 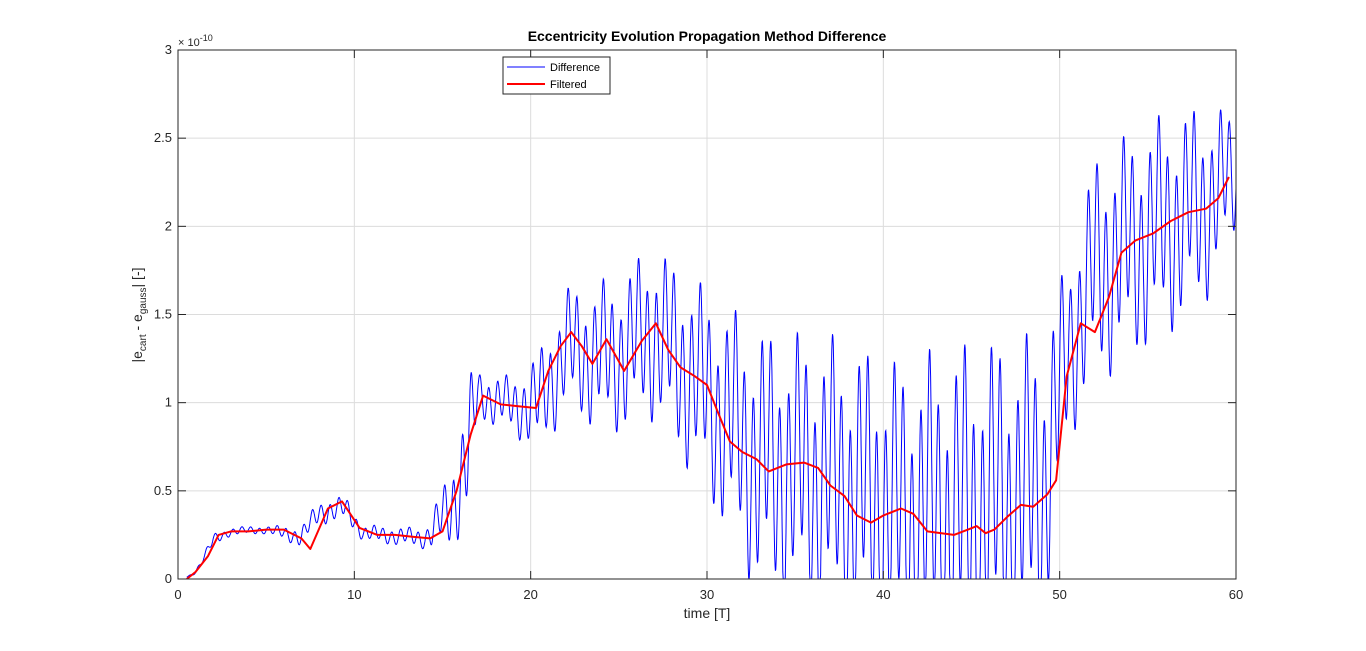 What do you see at coordinates (189, 43) in the screenshot?
I see `y-exponent-base: × 10` at bounding box center [189, 43].